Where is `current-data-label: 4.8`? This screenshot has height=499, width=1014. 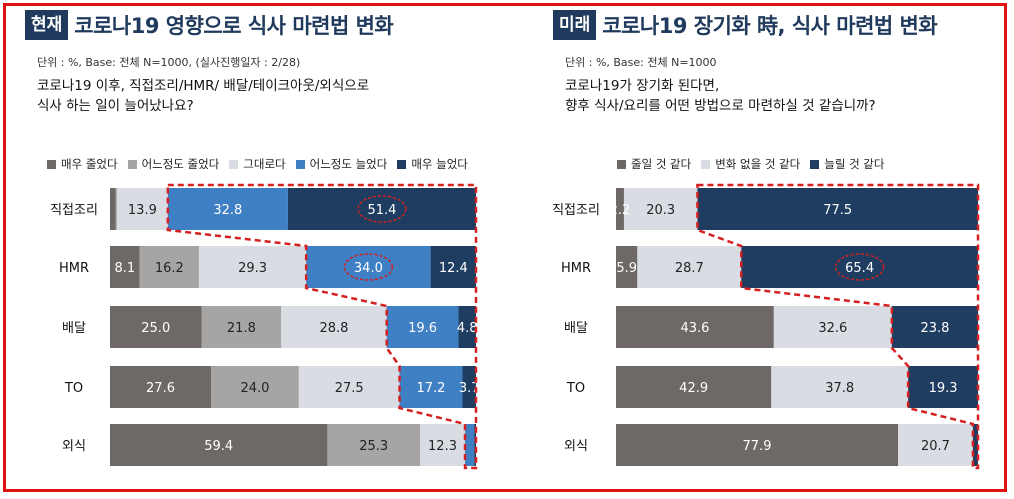
current-data-label: 4.8 is located at coordinates (467, 328).